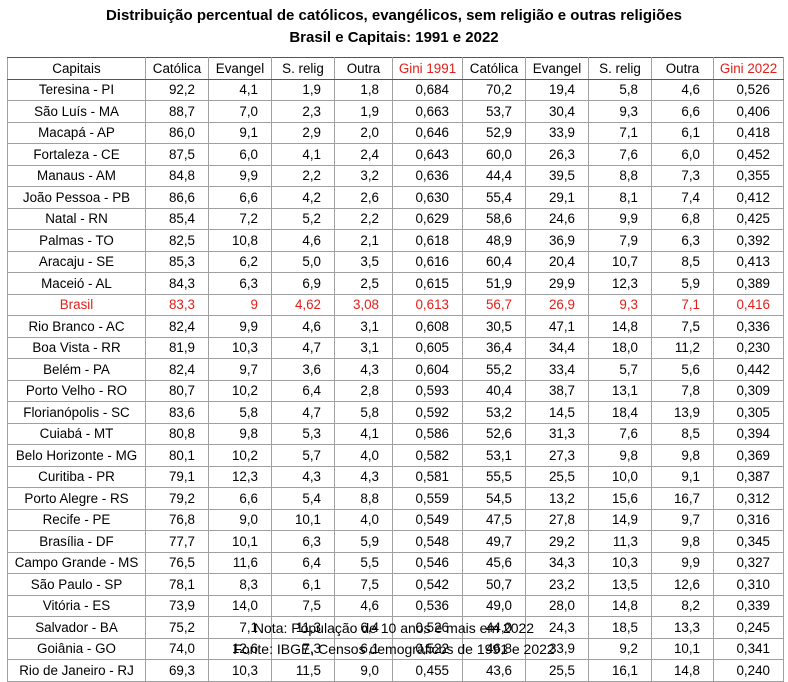  I want to click on value-cell: 10,7, so click(620, 261).